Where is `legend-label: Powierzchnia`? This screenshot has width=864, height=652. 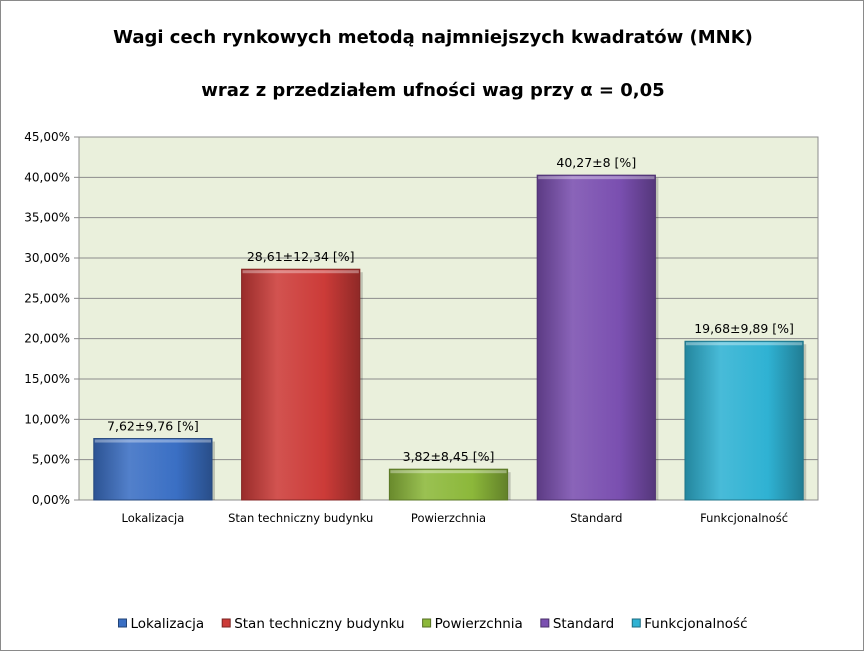
legend-label: Powierzchnia is located at coordinates (479, 624).